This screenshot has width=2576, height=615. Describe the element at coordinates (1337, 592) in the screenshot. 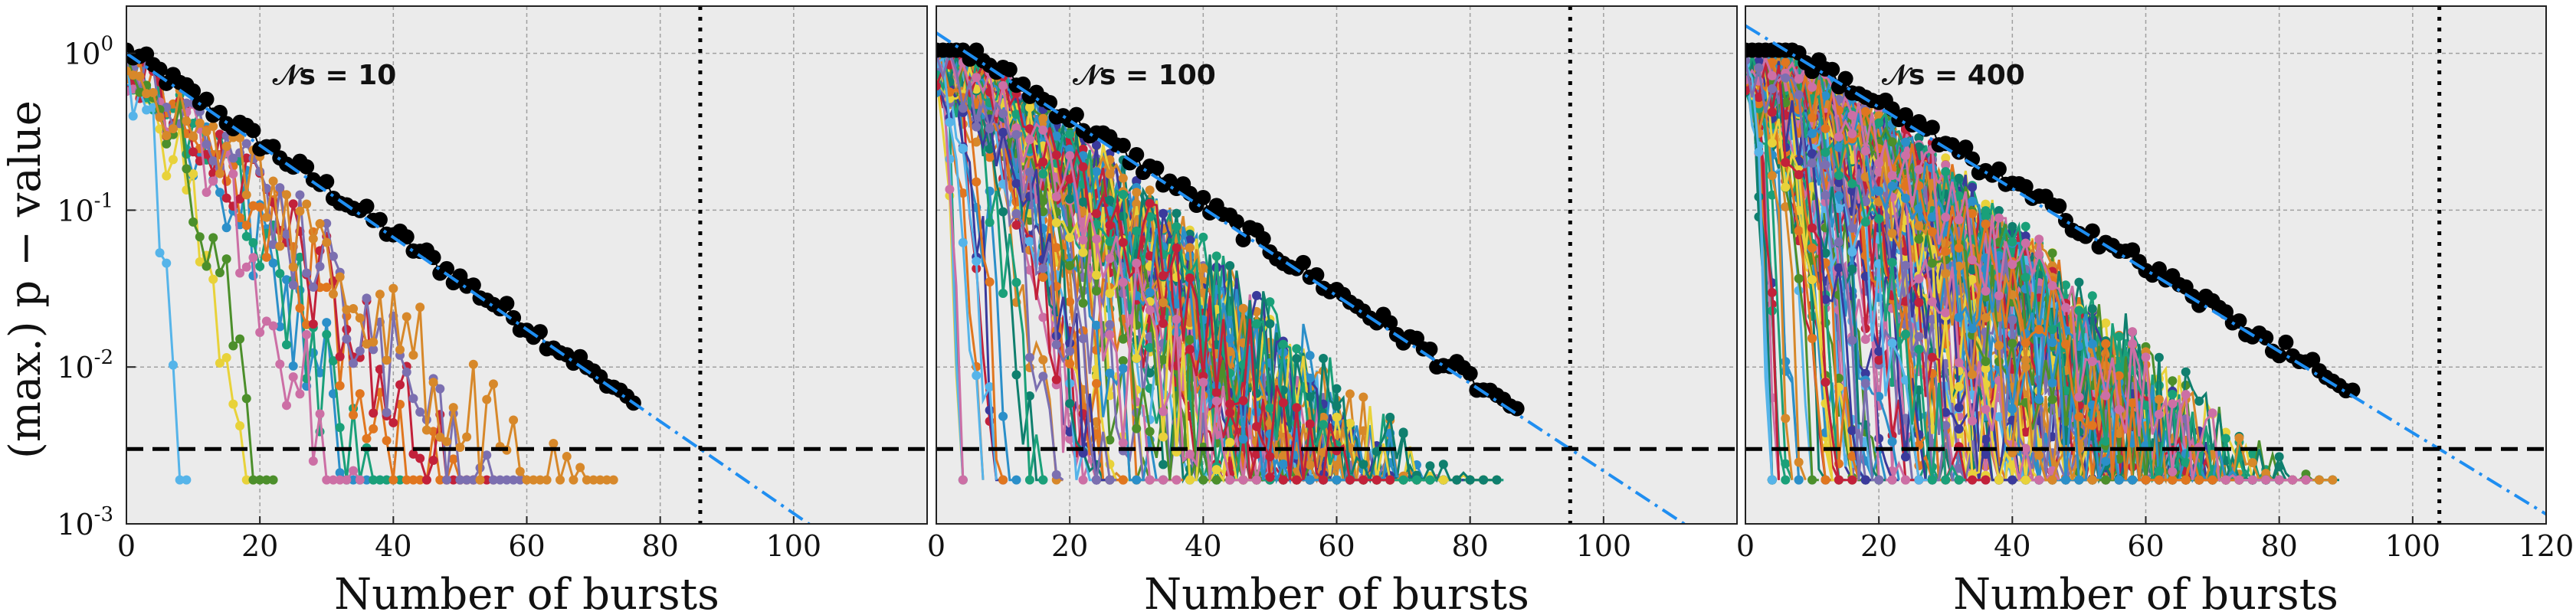

I see `x-axis-title: Number of bursts` at that location.